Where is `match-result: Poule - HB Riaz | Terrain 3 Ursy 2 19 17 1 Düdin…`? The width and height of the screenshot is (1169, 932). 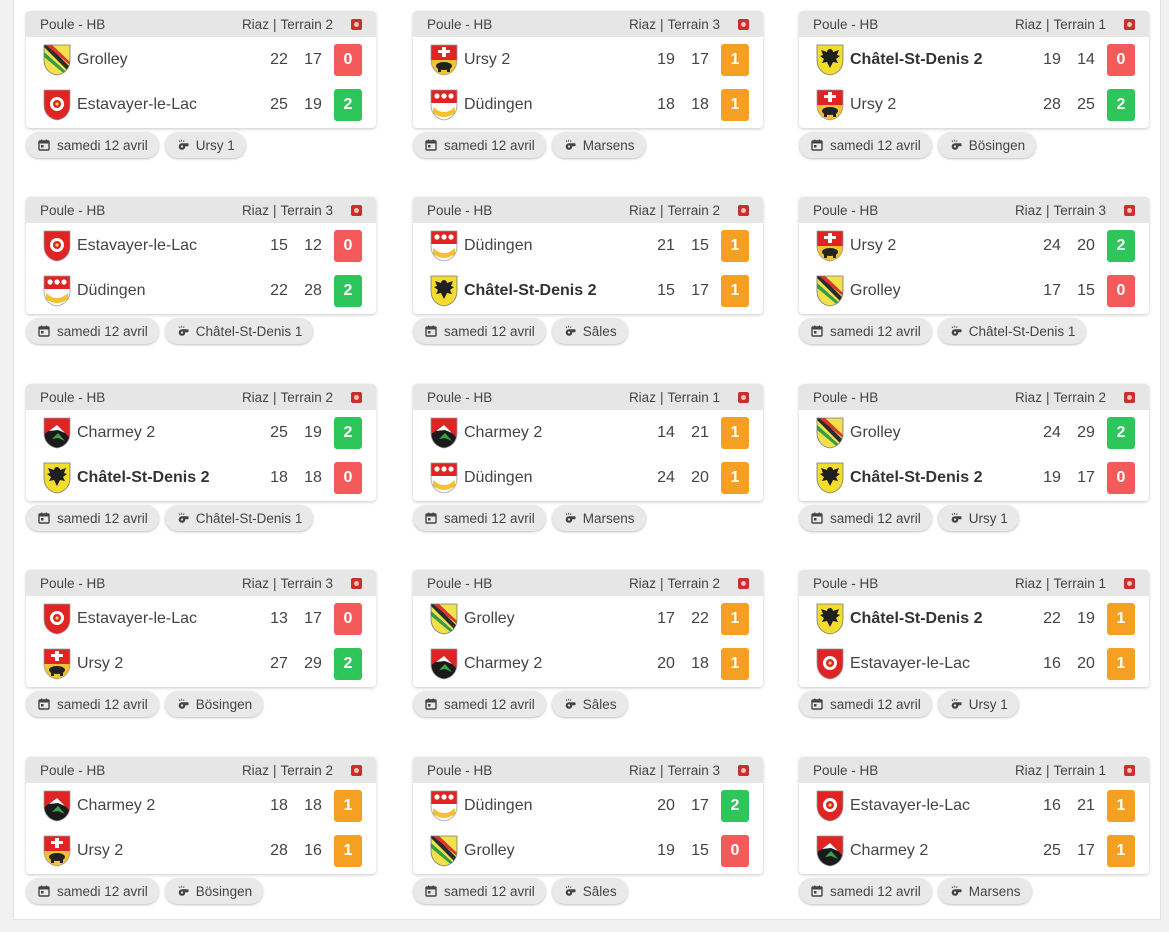 match-result: Poule - HB Riaz | Terrain 3 Ursy 2 19 17 1 Düdin… is located at coordinates (588, 69).